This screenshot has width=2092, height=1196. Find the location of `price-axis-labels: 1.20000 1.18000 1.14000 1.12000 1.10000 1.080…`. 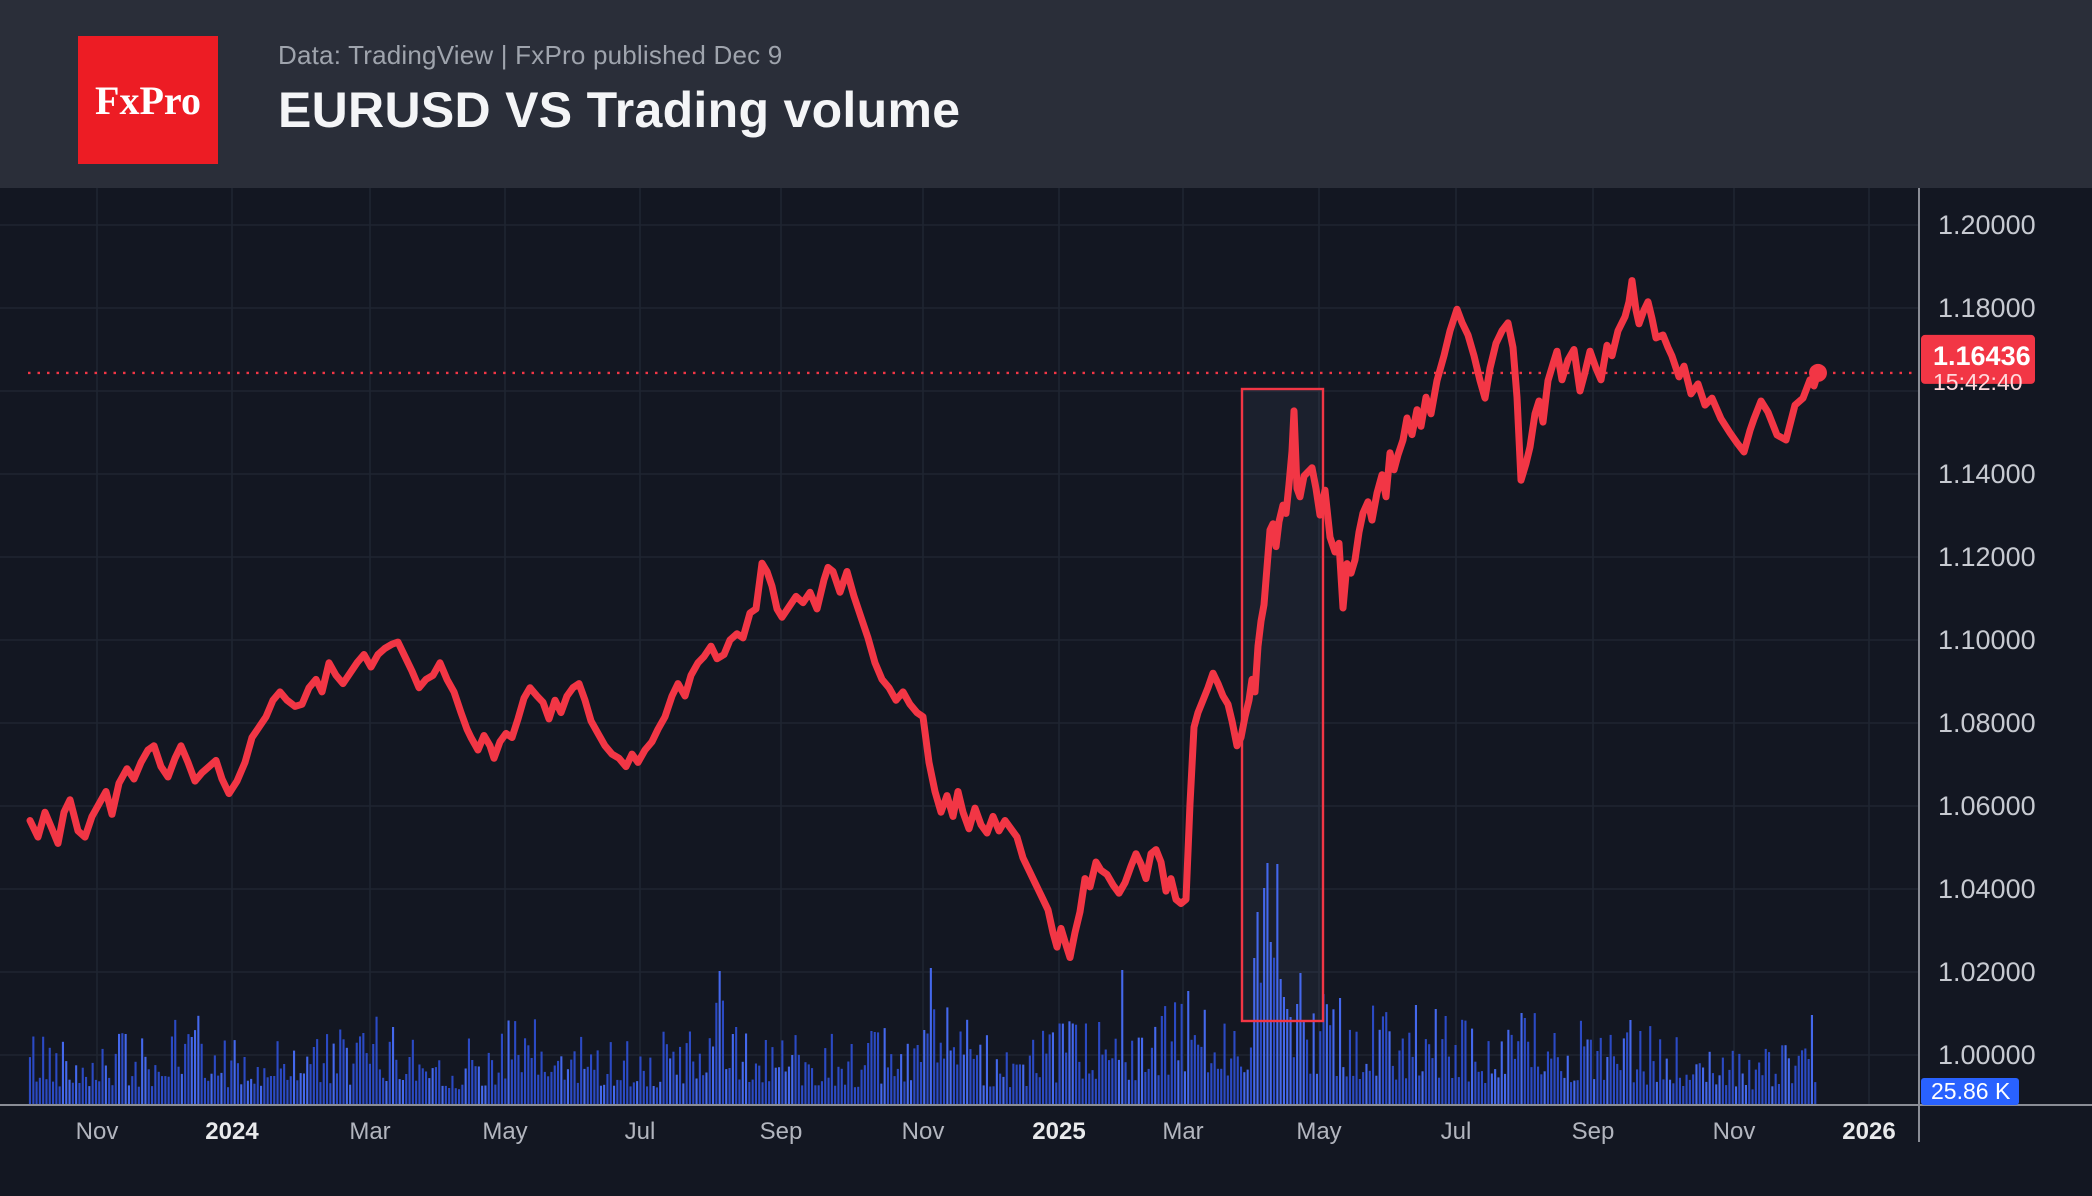

price-axis-labels: 1.20000 1.18000 1.14000 1.12000 1.10000 1.080… is located at coordinates (1987, 640).